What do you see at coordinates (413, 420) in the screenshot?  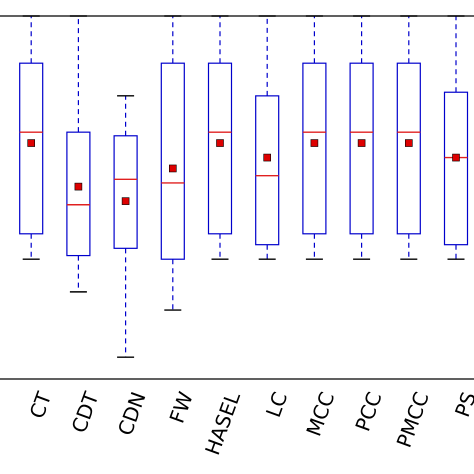 I see `tick-label-pmcc: PMCC` at bounding box center [413, 420].